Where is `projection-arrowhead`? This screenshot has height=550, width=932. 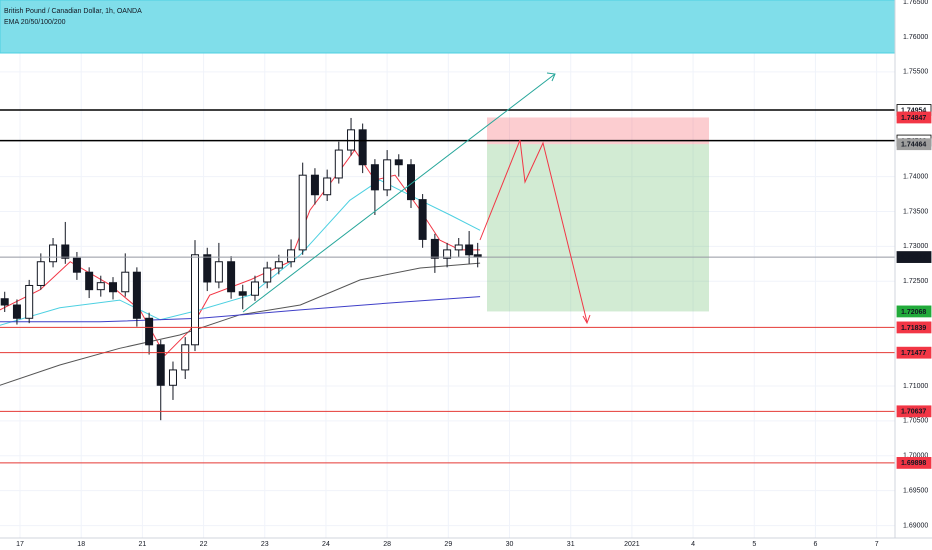 projection-arrowhead is located at coordinates (586, 319).